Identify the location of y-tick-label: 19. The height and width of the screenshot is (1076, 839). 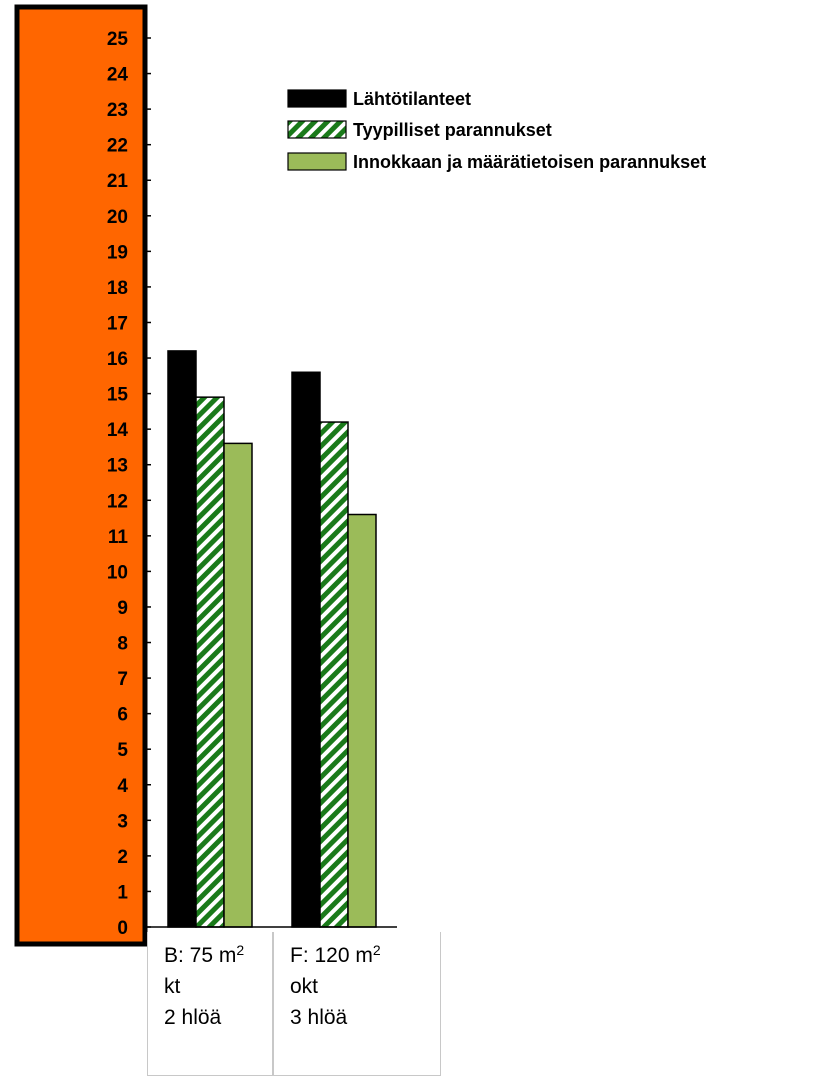
(117, 252).